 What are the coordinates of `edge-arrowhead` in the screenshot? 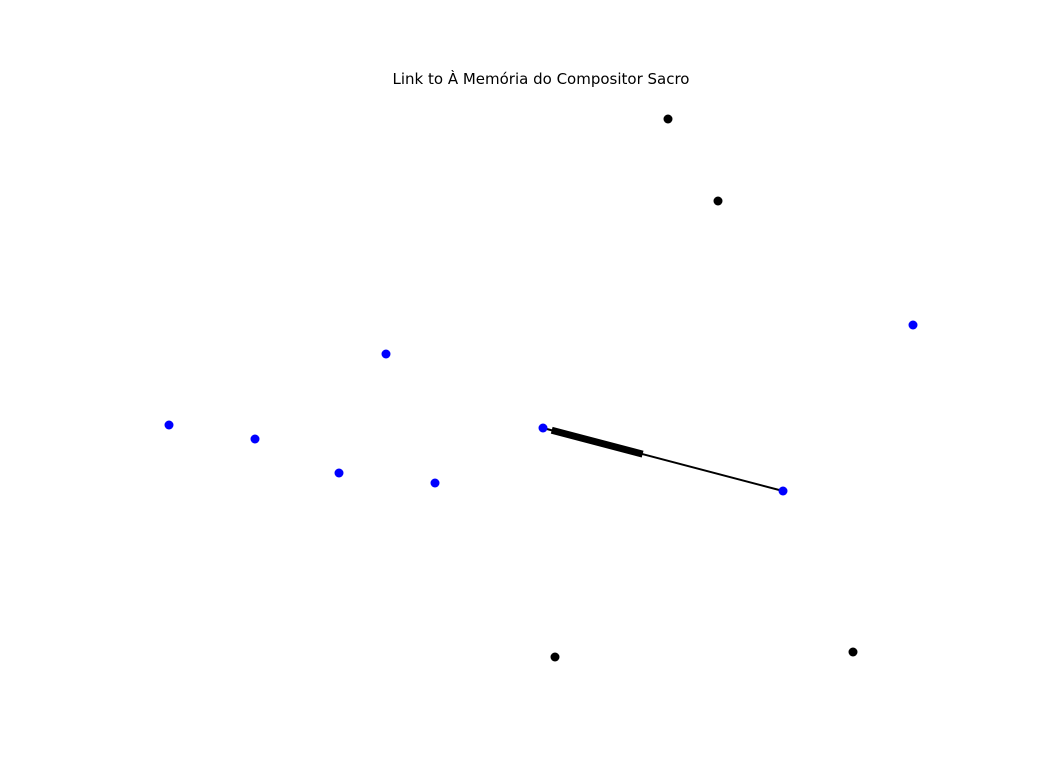 It's located at (597, 442).